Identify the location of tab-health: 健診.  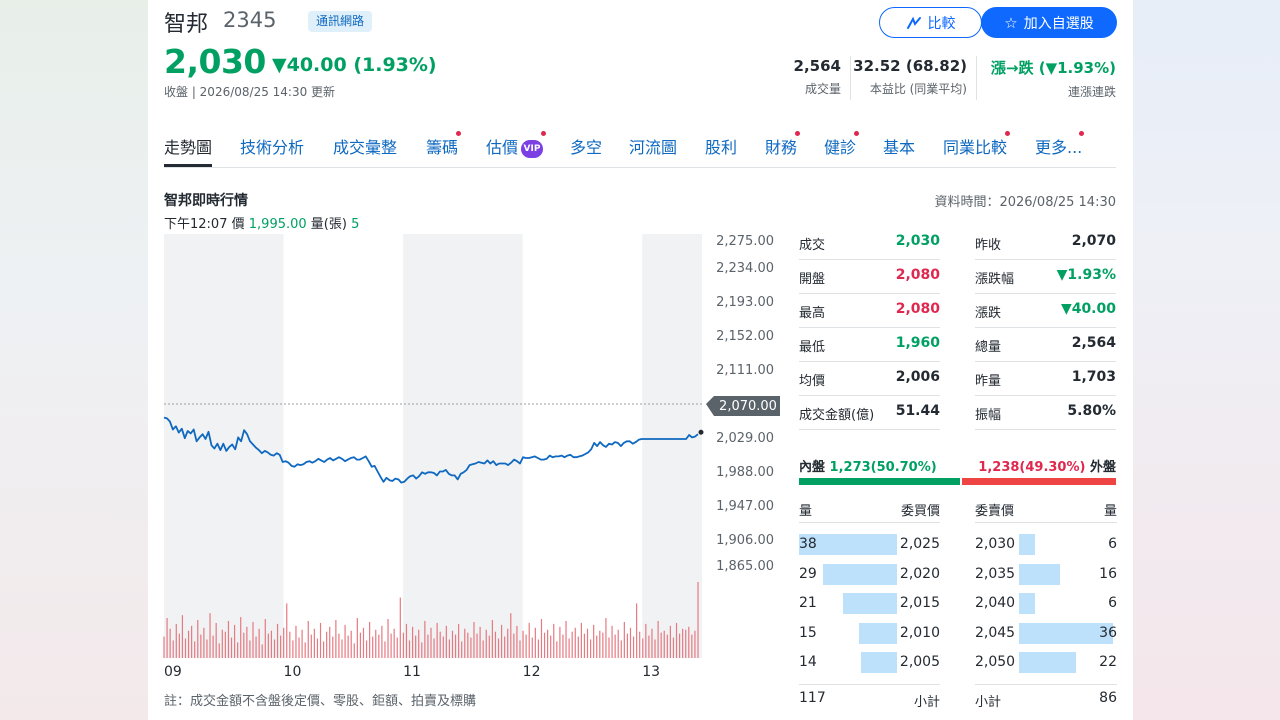
(842, 144).